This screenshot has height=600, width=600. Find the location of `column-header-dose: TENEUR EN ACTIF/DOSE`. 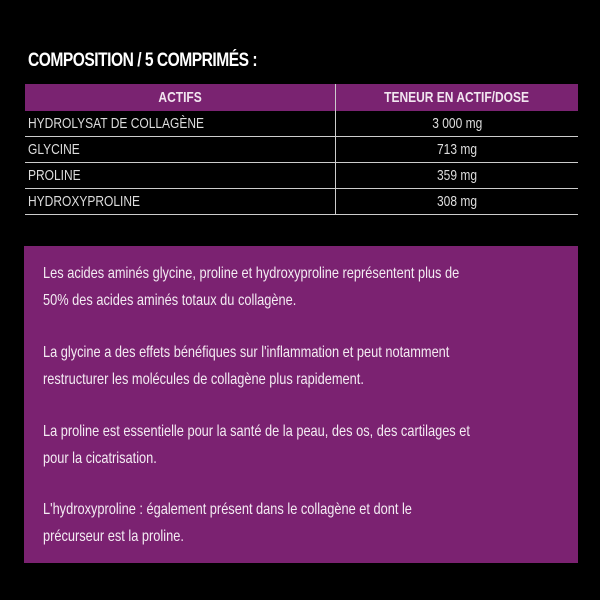

column-header-dose: TENEUR EN ACTIF/DOSE is located at coordinates (456, 97).